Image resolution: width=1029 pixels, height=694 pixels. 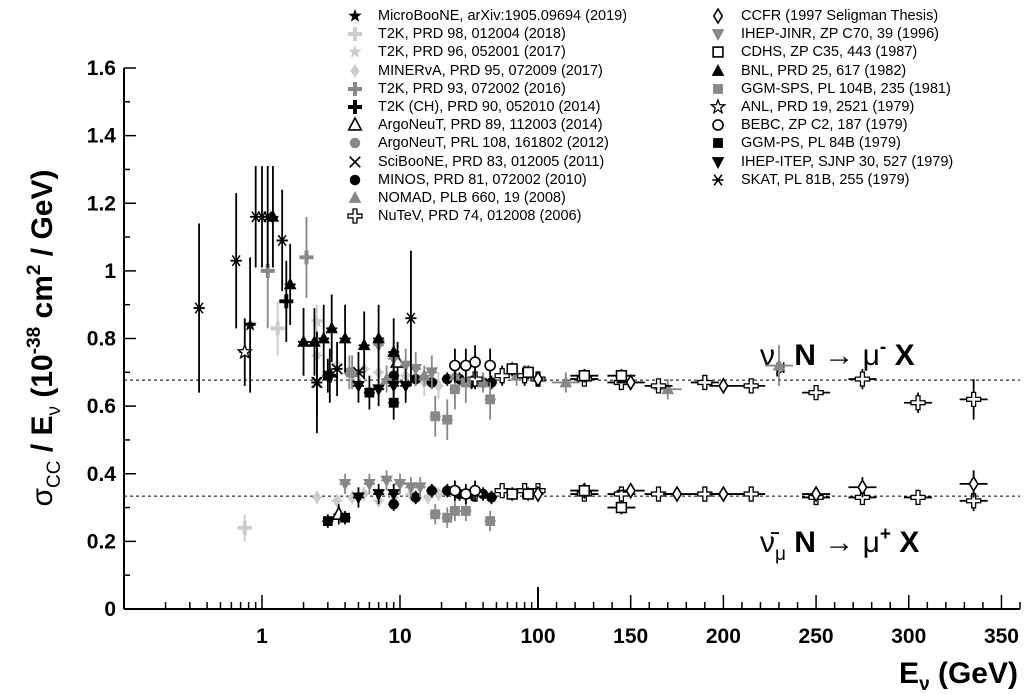 I want to click on x-tick-label: 10, so click(x=399, y=636).